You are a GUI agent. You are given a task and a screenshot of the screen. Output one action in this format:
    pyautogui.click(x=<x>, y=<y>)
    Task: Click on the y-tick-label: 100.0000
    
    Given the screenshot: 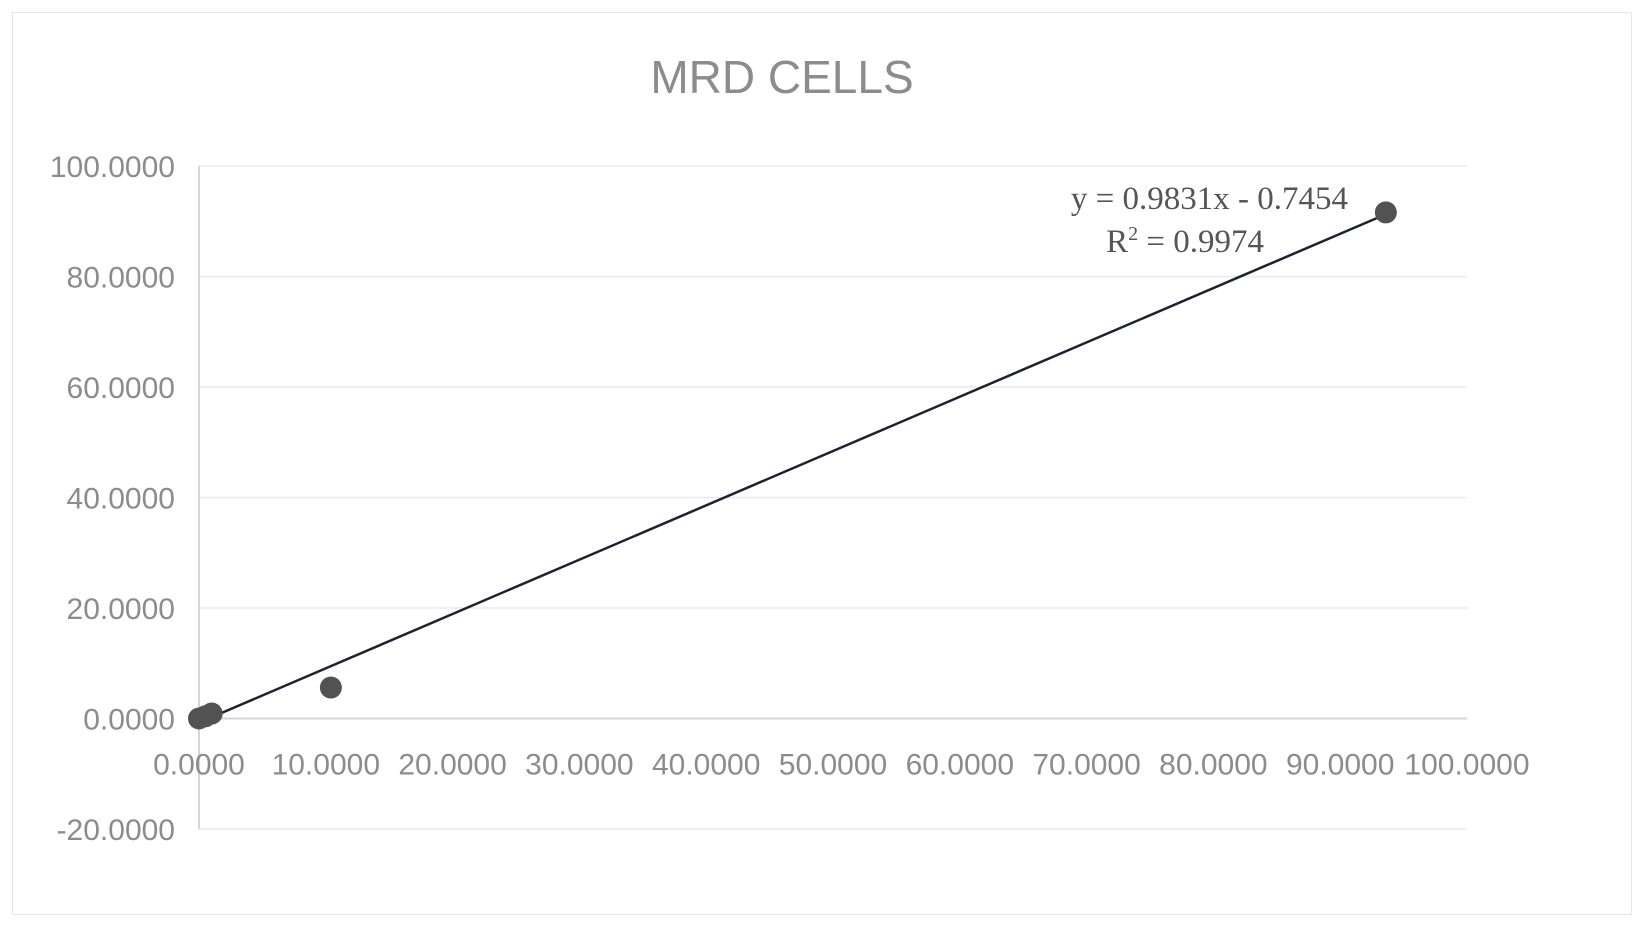 What is the action you would take?
    pyautogui.click(x=112, y=167)
    